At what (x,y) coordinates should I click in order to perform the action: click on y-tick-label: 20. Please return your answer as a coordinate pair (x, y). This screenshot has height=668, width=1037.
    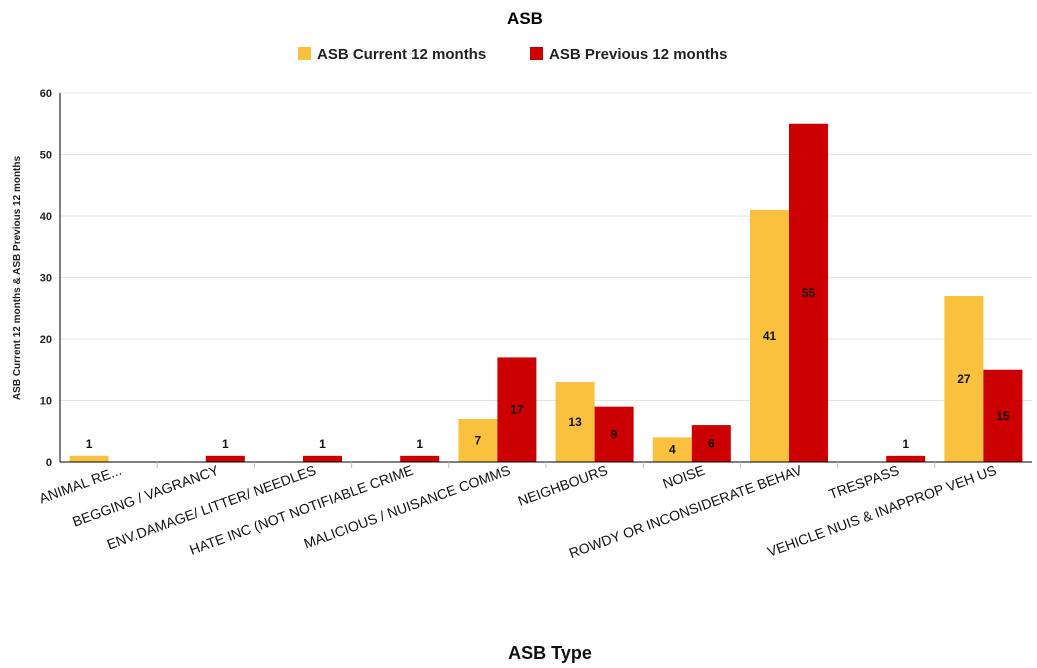
    Looking at the image, I should click on (46, 340).